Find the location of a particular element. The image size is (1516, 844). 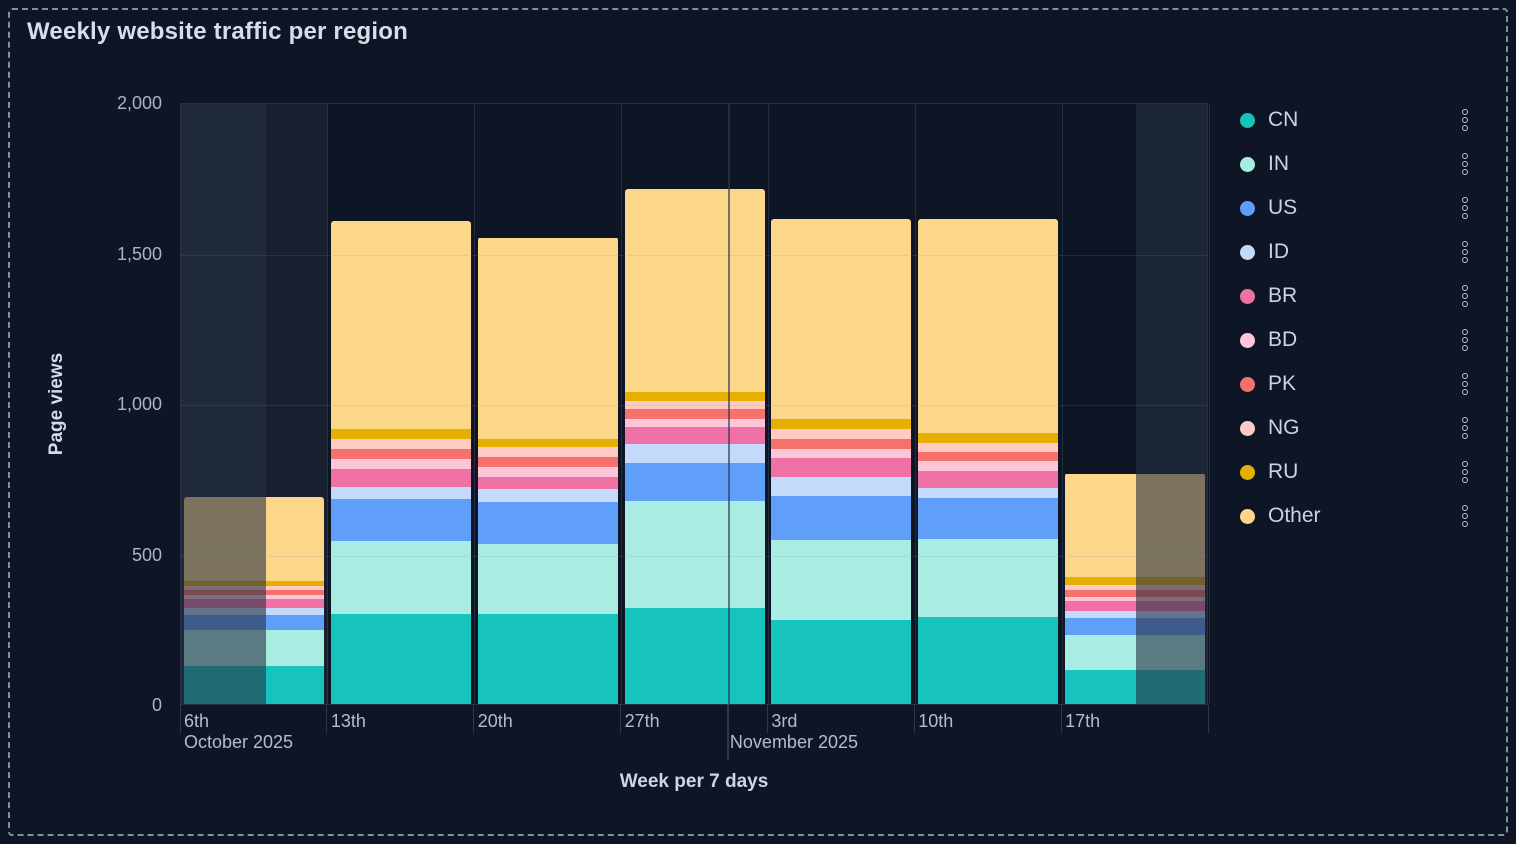

x-axis-title: Week per 7 days is located at coordinates (694, 781).